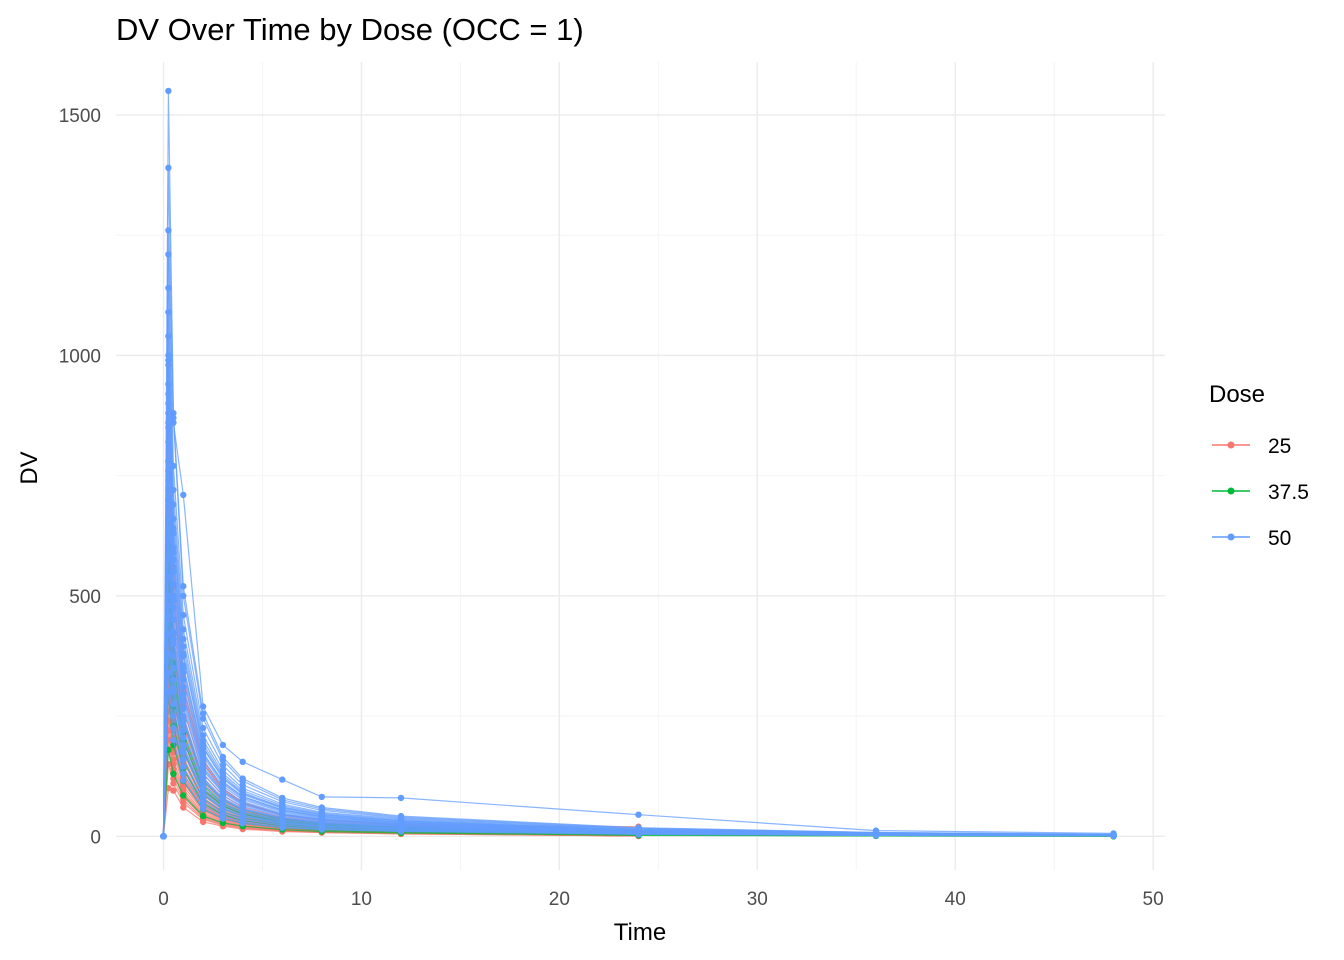 The height and width of the screenshot is (960, 1344). What do you see at coordinates (955, 899) in the screenshot?
I see `x-tick-label: 40` at bounding box center [955, 899].